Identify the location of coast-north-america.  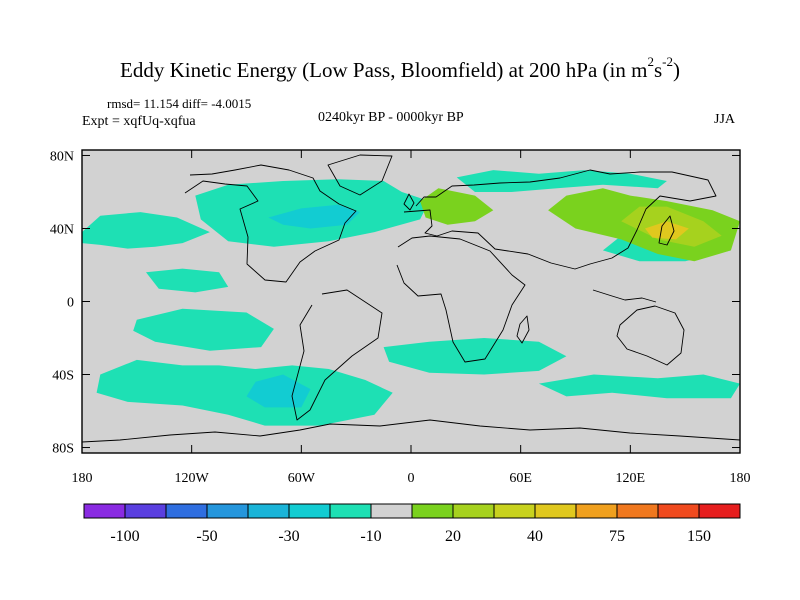
(270, 223).